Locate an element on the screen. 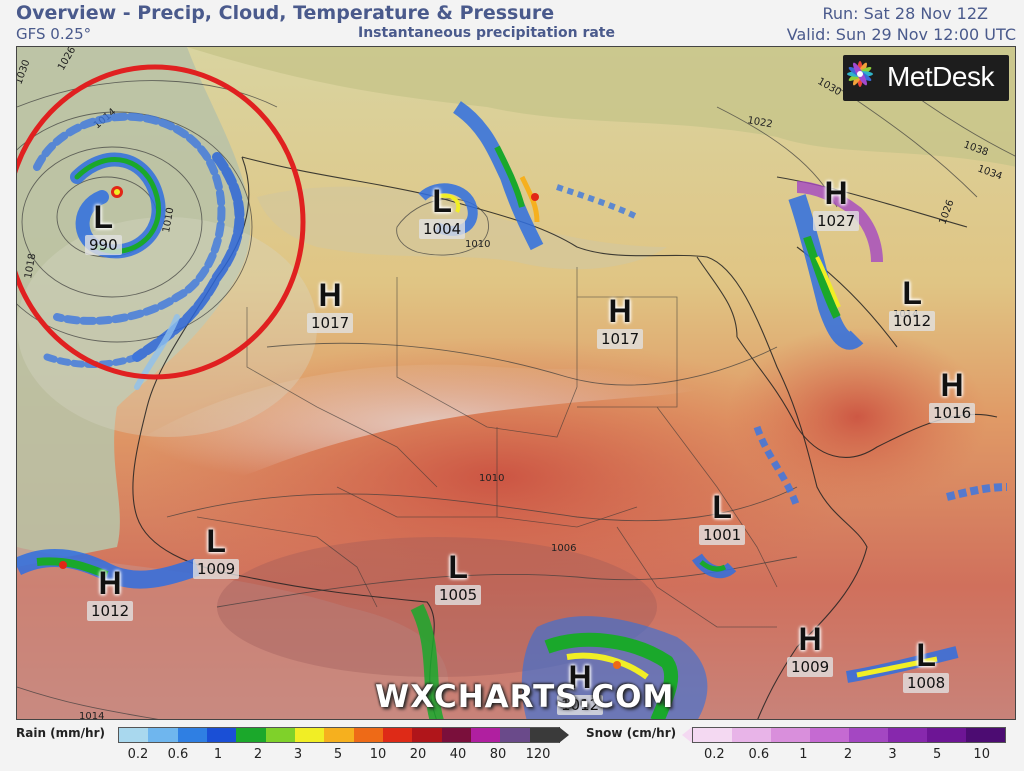  snow-ticks: 0.2 0.6 1 2 3 5 10 is located at coordinates (848, 756).